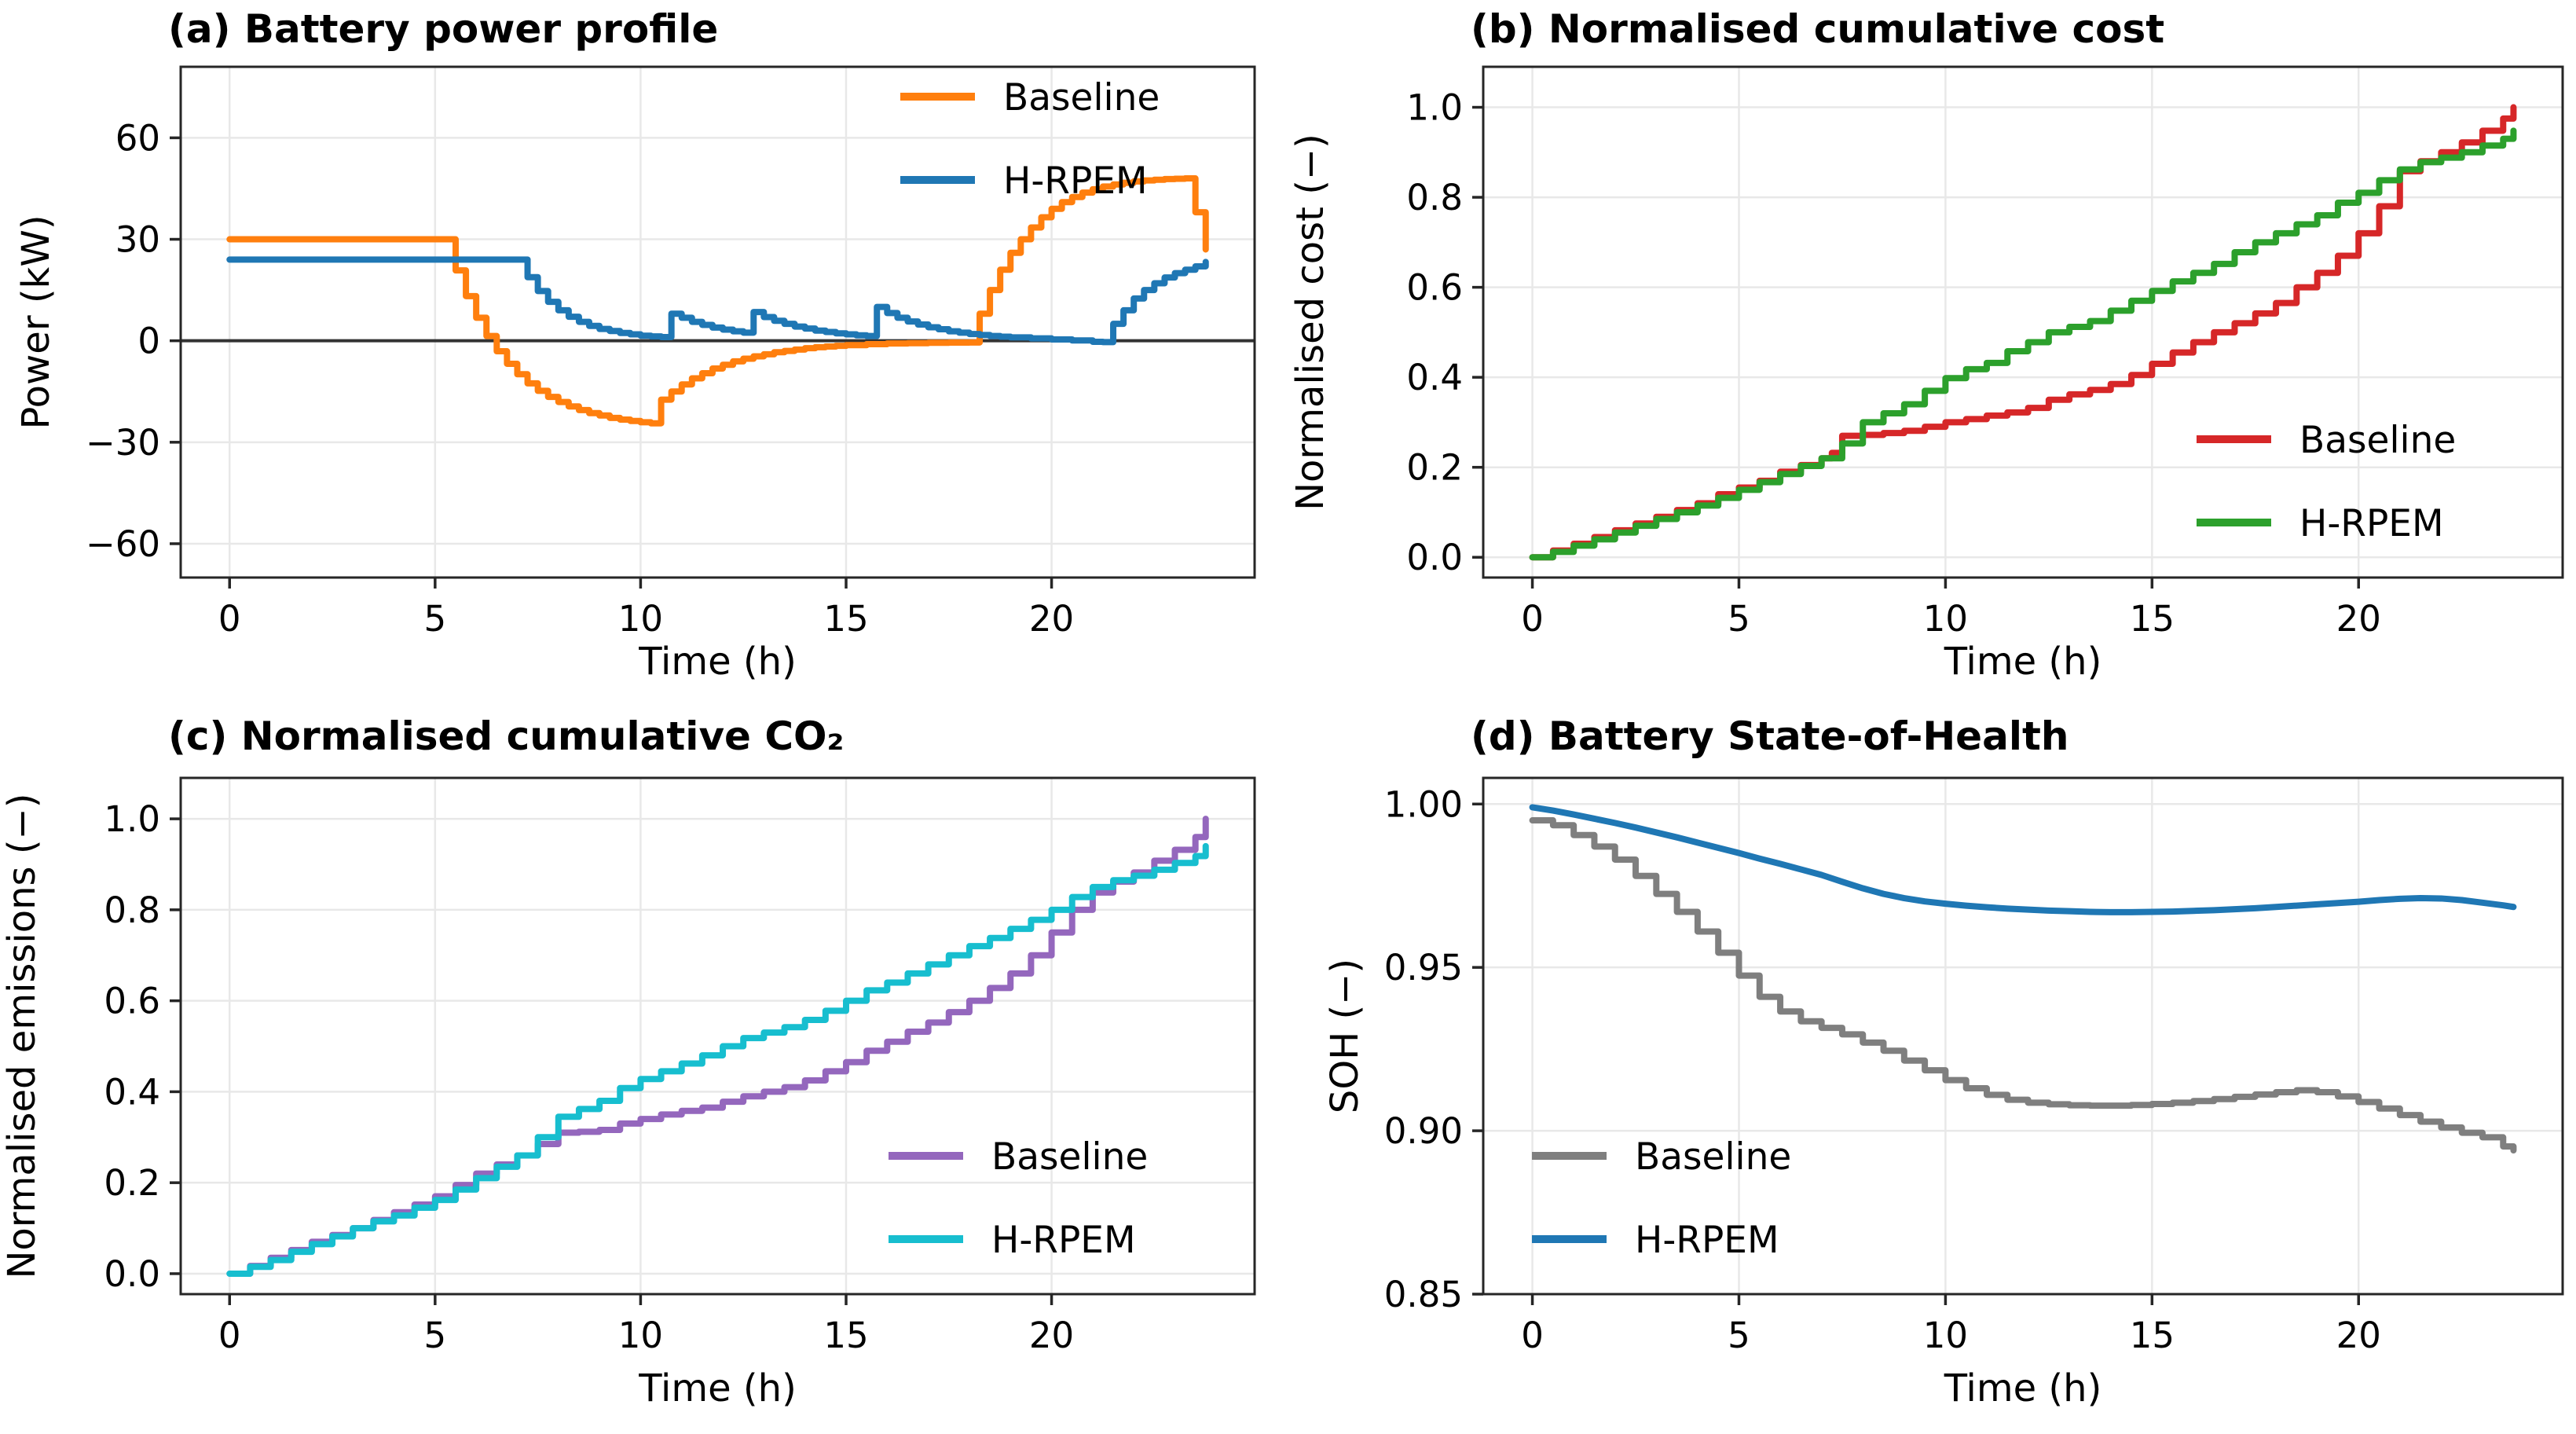  Describe the element at coordinates (123, 544) in the screenshot. I see `y-tick-label-0: −60` at that location.